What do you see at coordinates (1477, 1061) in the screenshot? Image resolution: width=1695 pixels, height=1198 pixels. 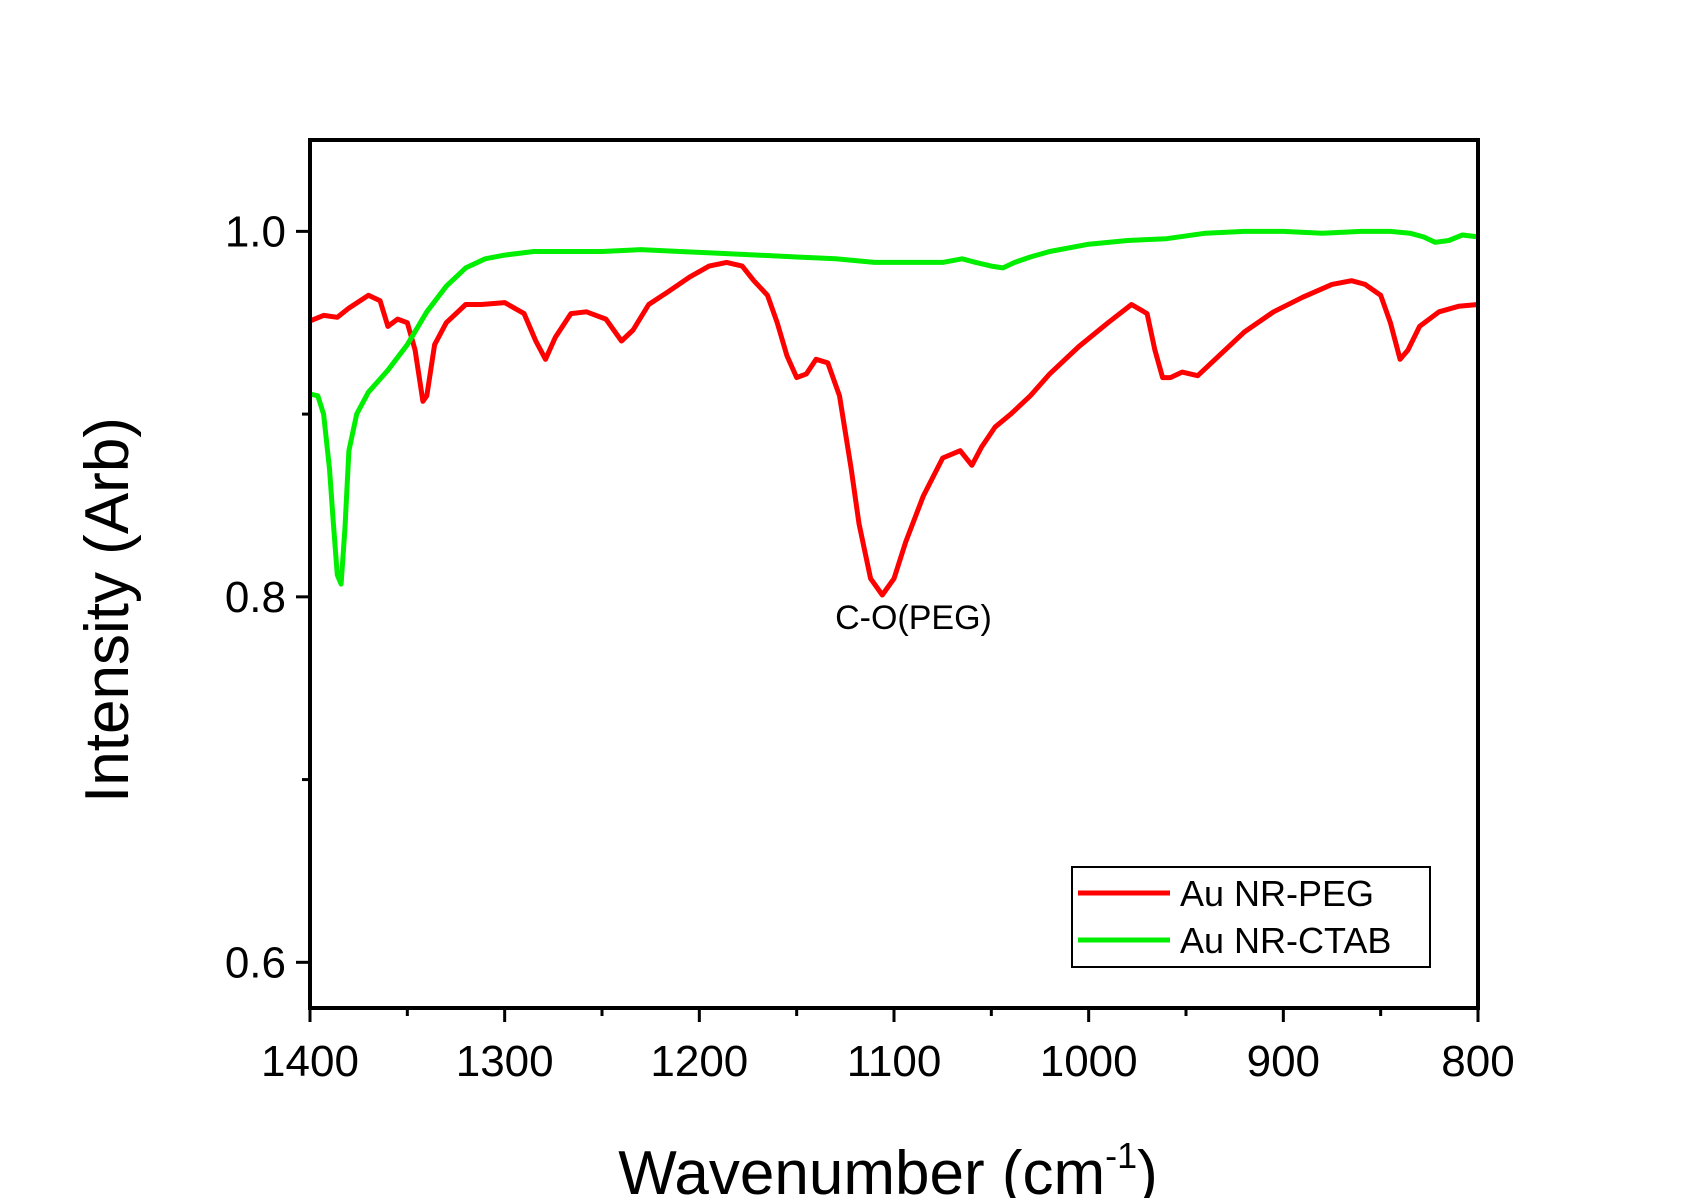 I see `x-tick-label: 800` at bounding box center [1477, 1061].